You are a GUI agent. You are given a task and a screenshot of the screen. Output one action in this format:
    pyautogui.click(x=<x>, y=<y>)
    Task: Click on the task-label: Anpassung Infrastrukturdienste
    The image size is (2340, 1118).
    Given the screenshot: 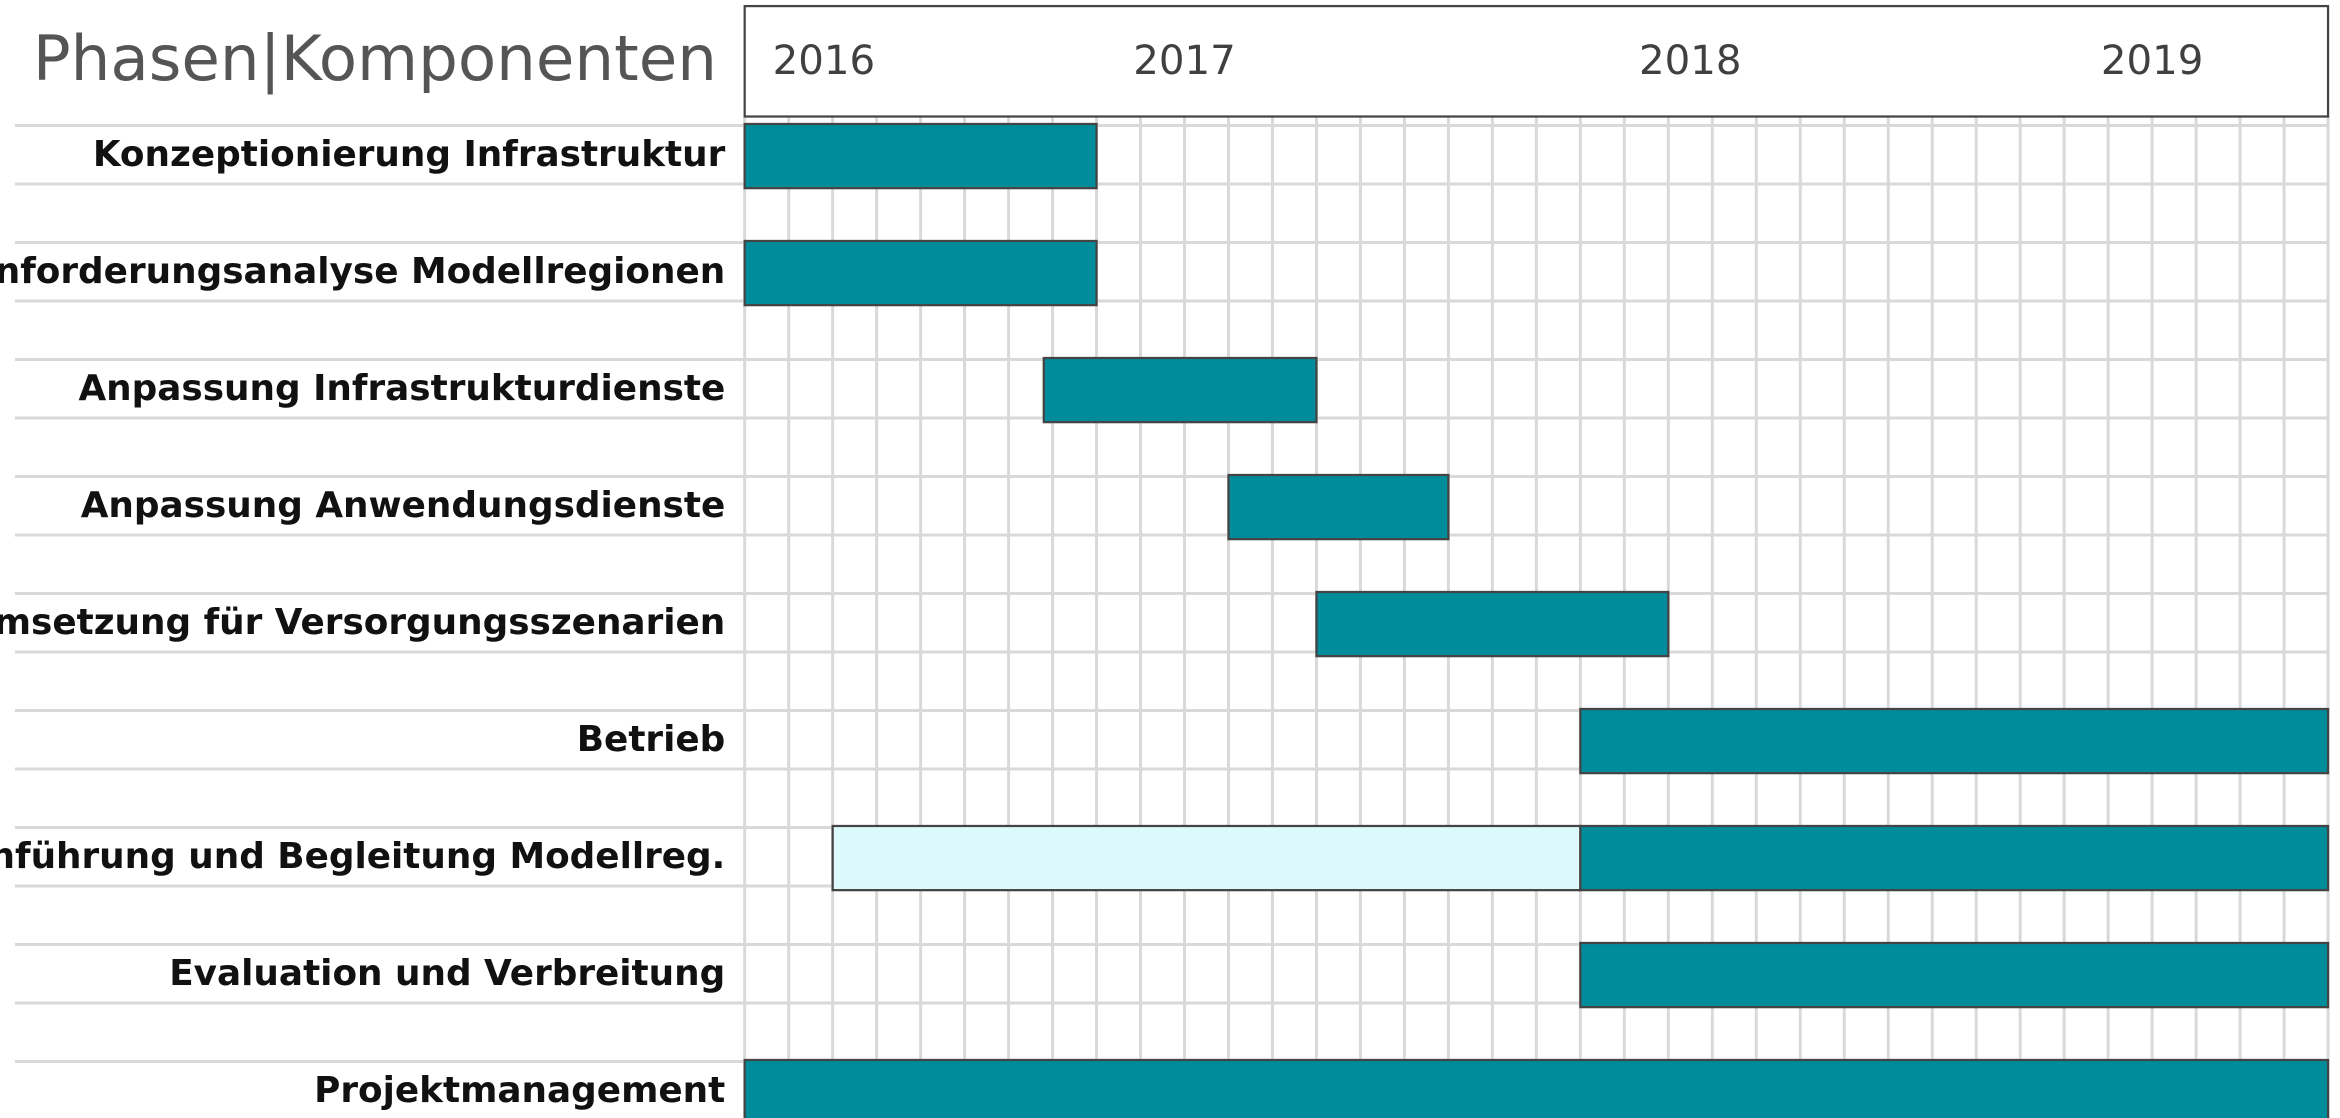 What is the action you would take?
    pyautogui.click(x=401, y=388)
    